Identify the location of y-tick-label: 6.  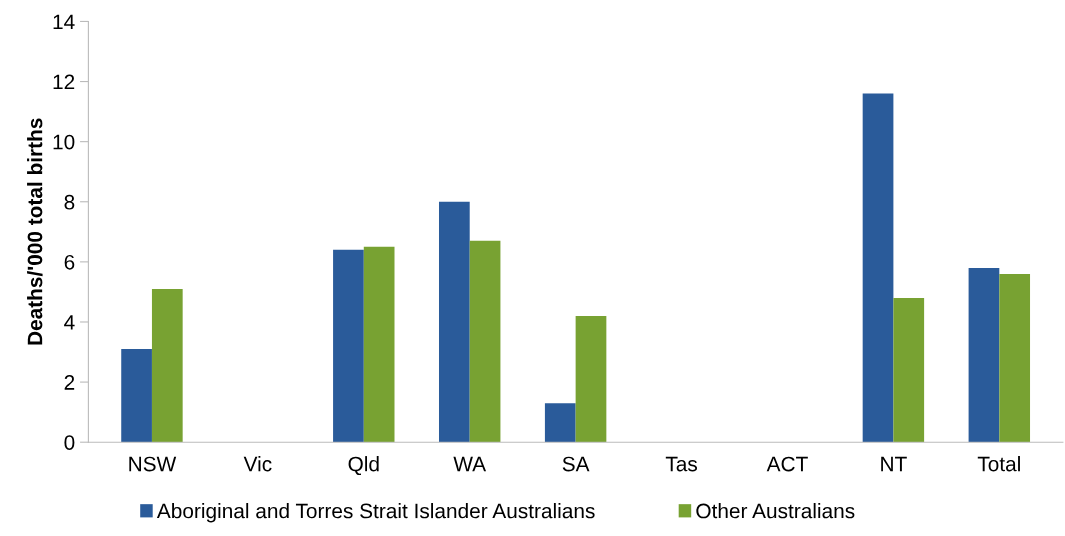
(69, 262).